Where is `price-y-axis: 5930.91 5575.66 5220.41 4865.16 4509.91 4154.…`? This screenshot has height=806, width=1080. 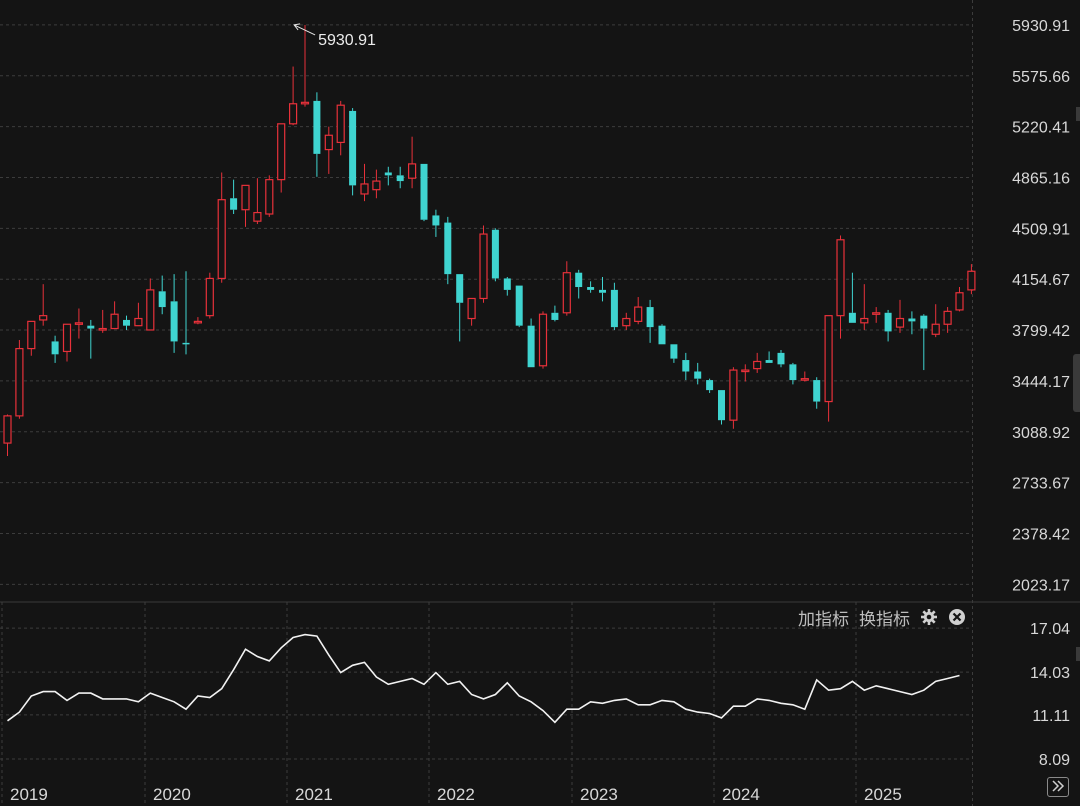 price-y-axis: 5930.91 5575.66 5220.41 4865.16 4509.91 4154.… is located at coordinates (1041, 306).